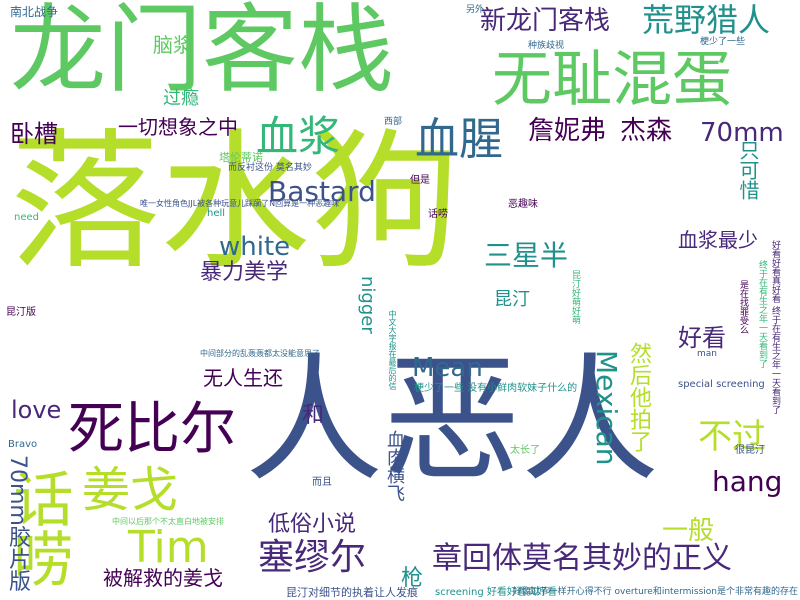 This screenshot has width=800, height=600. What do you see at coordinates (545, 21) in the screenshot?
I see `cloud-word: 新龙门客栈` at bounding box center [545, 21].